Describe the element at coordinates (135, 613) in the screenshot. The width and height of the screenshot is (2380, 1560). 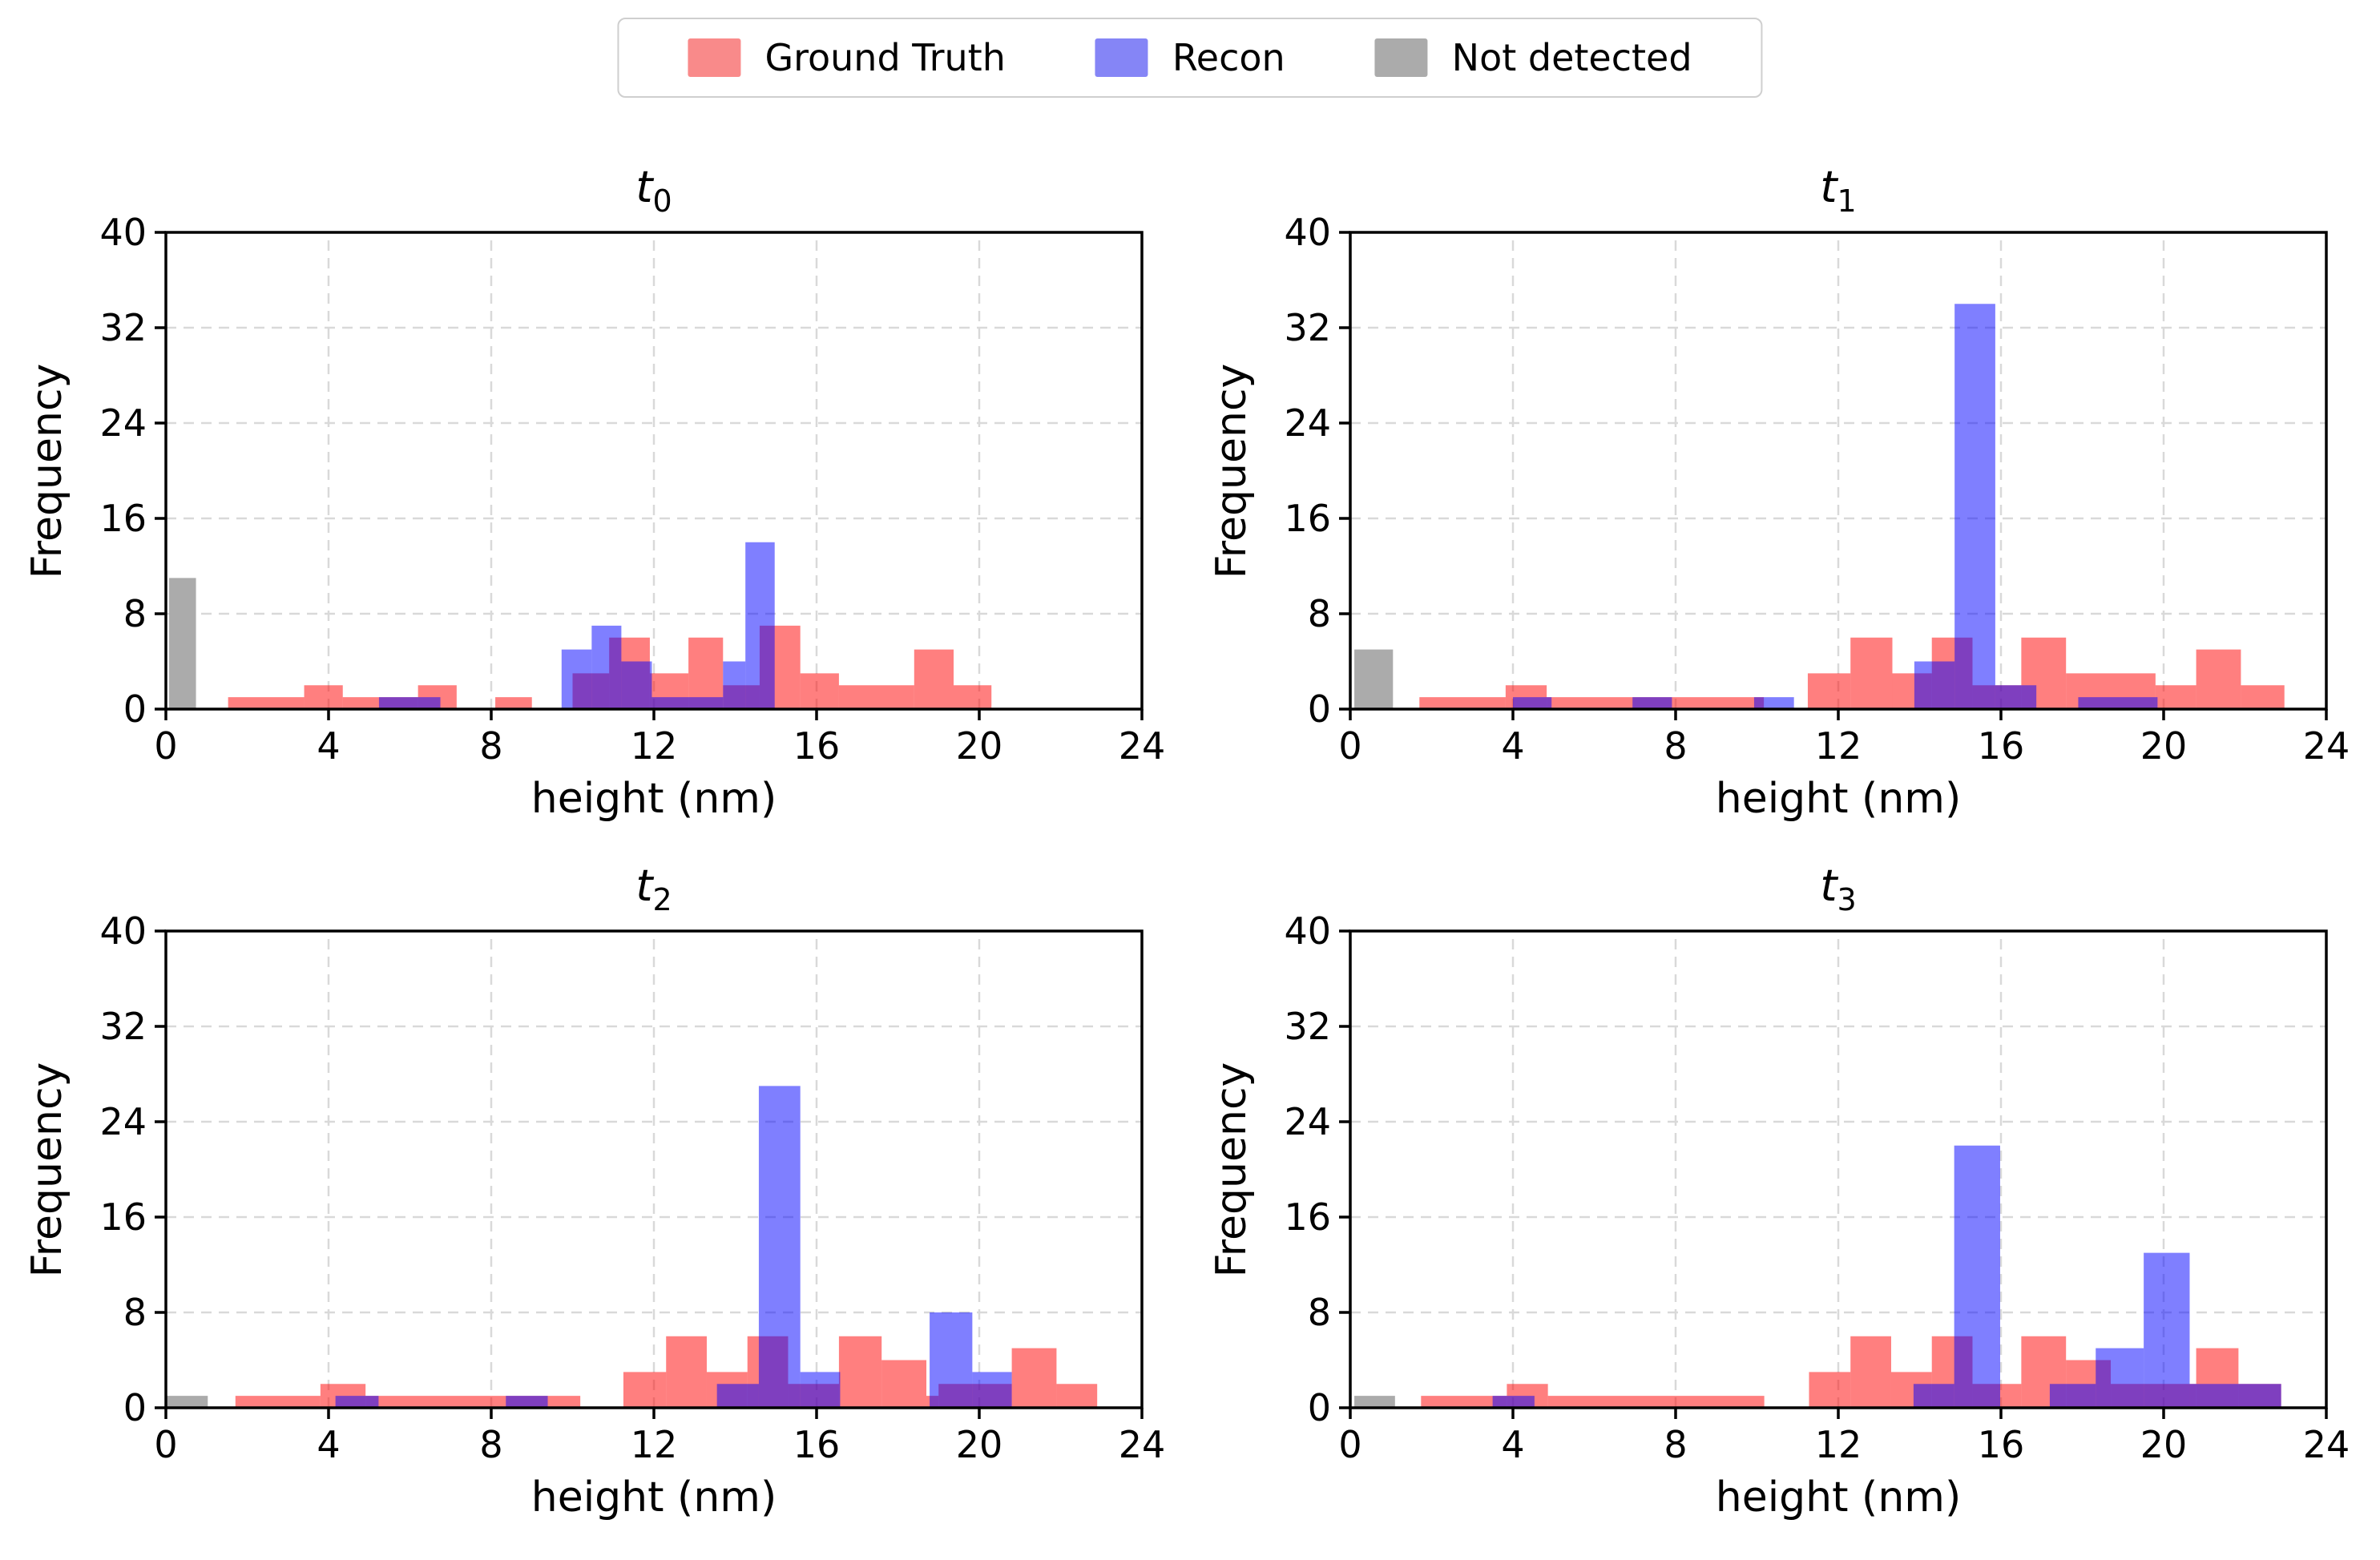
I see `y-tick-label: 8` at that location.